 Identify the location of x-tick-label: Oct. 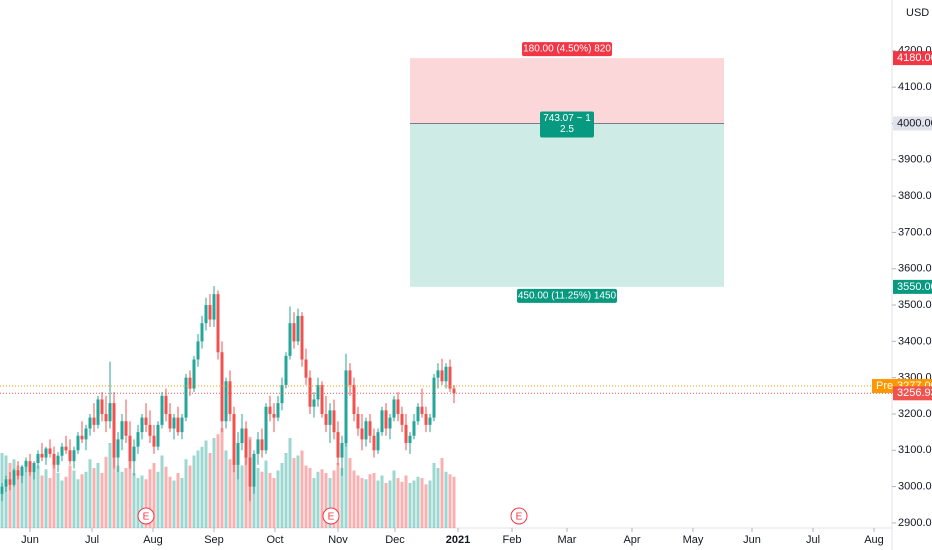
(274, 540).